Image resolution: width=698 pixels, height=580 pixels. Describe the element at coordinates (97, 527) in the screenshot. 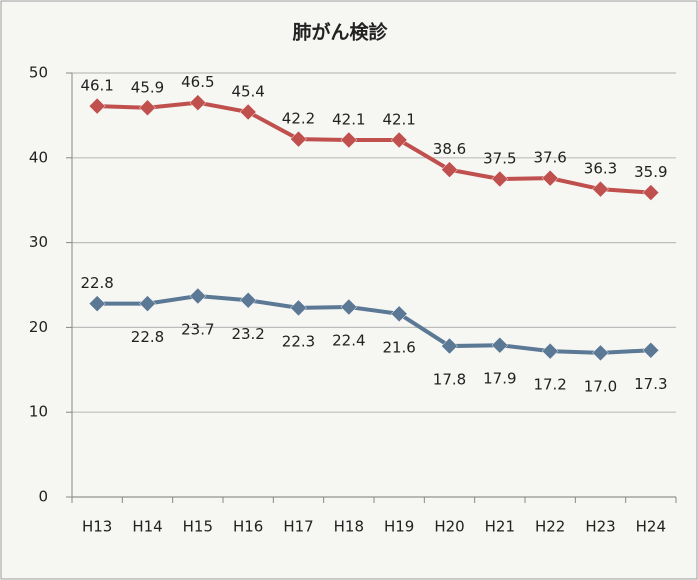

I see `x-tick-label: H13` at that location.